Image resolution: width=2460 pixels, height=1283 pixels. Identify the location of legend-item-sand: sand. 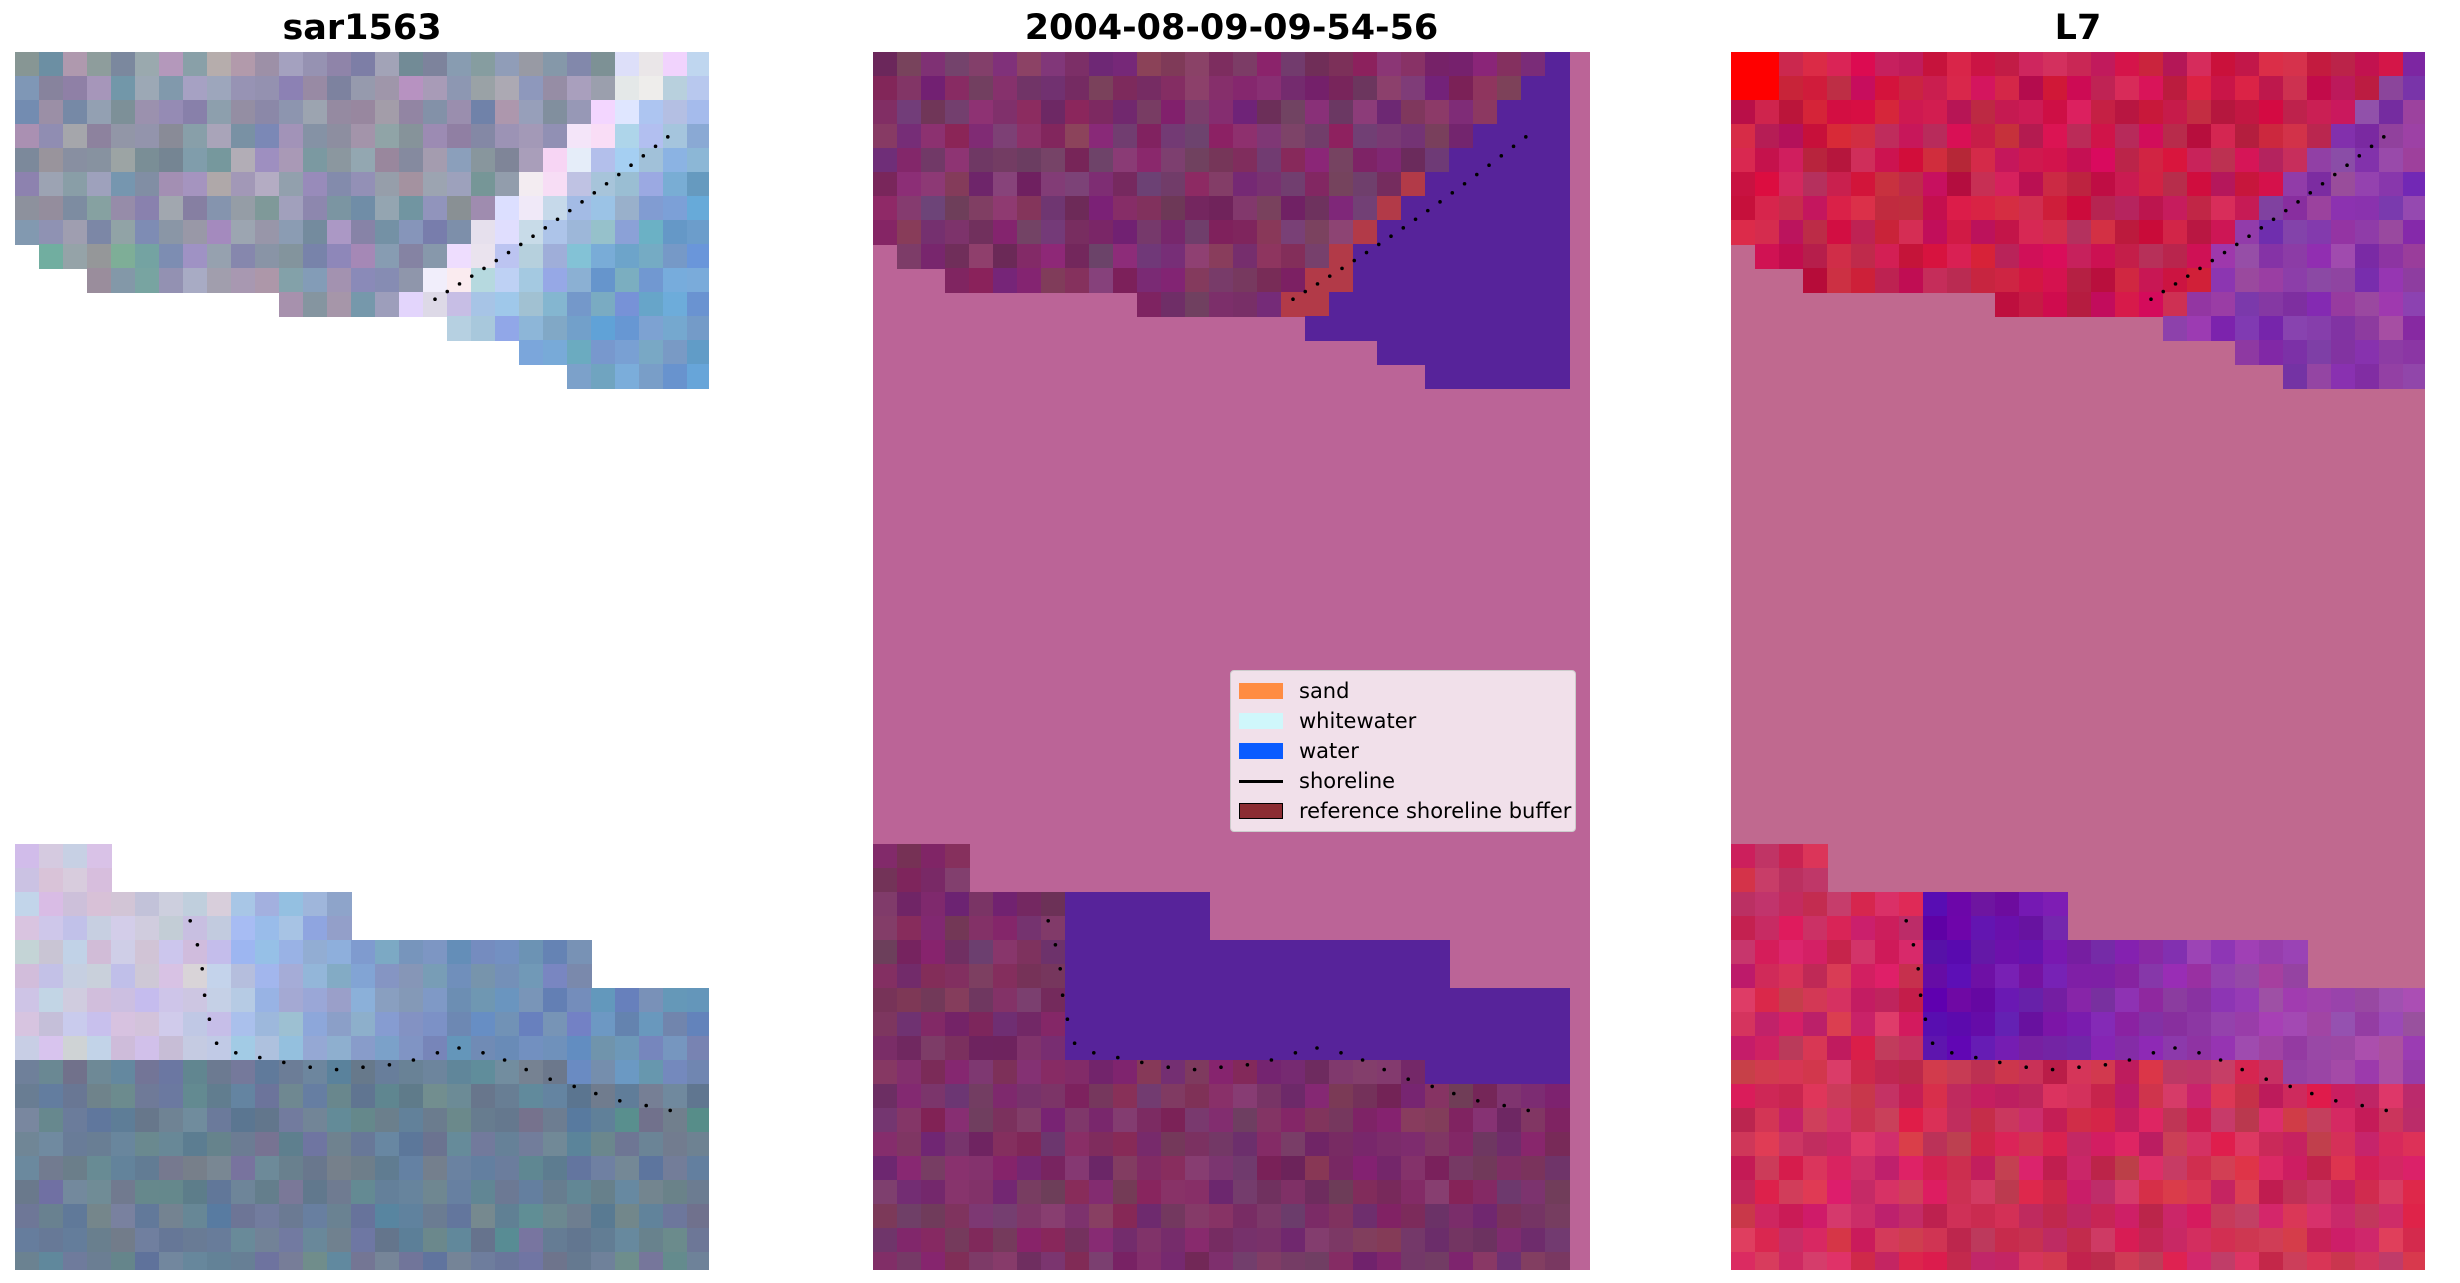
(1294, 691).